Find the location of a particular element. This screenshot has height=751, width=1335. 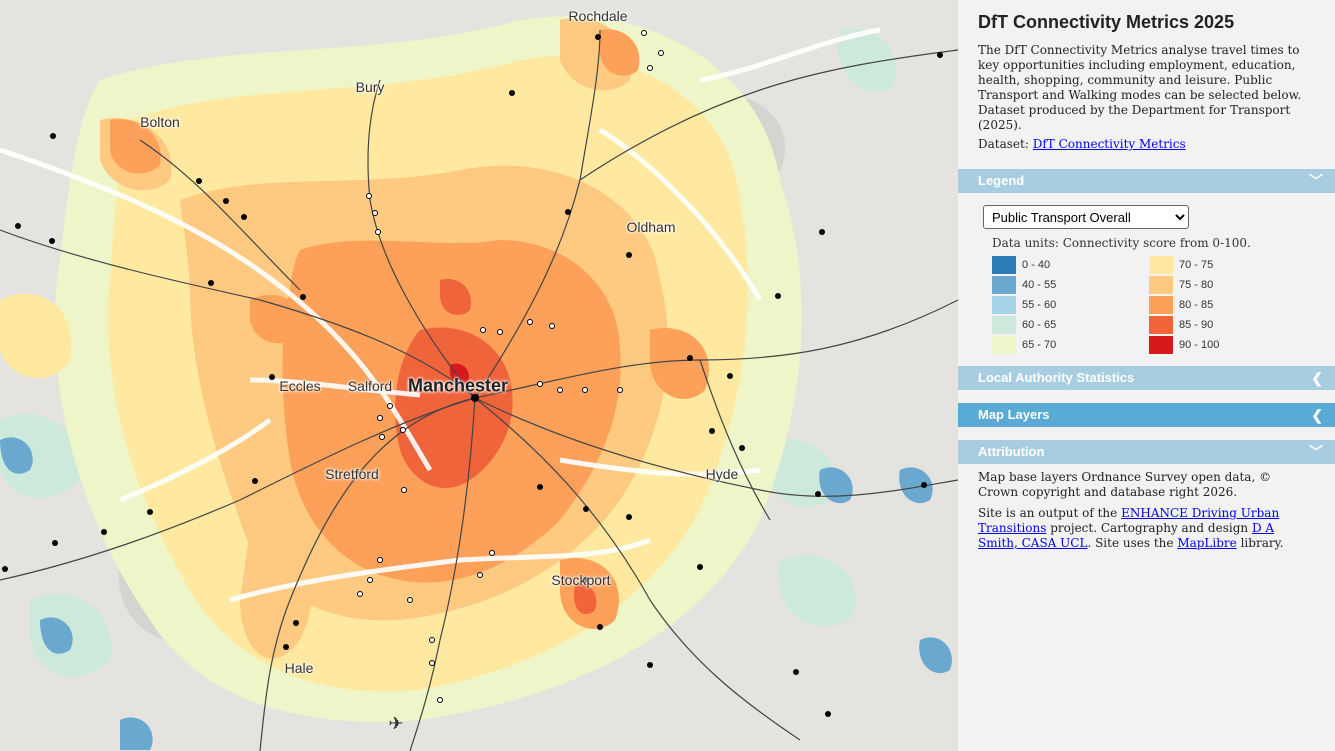

legend-item: 60 - 65 is located at coordinates (1070, 325).